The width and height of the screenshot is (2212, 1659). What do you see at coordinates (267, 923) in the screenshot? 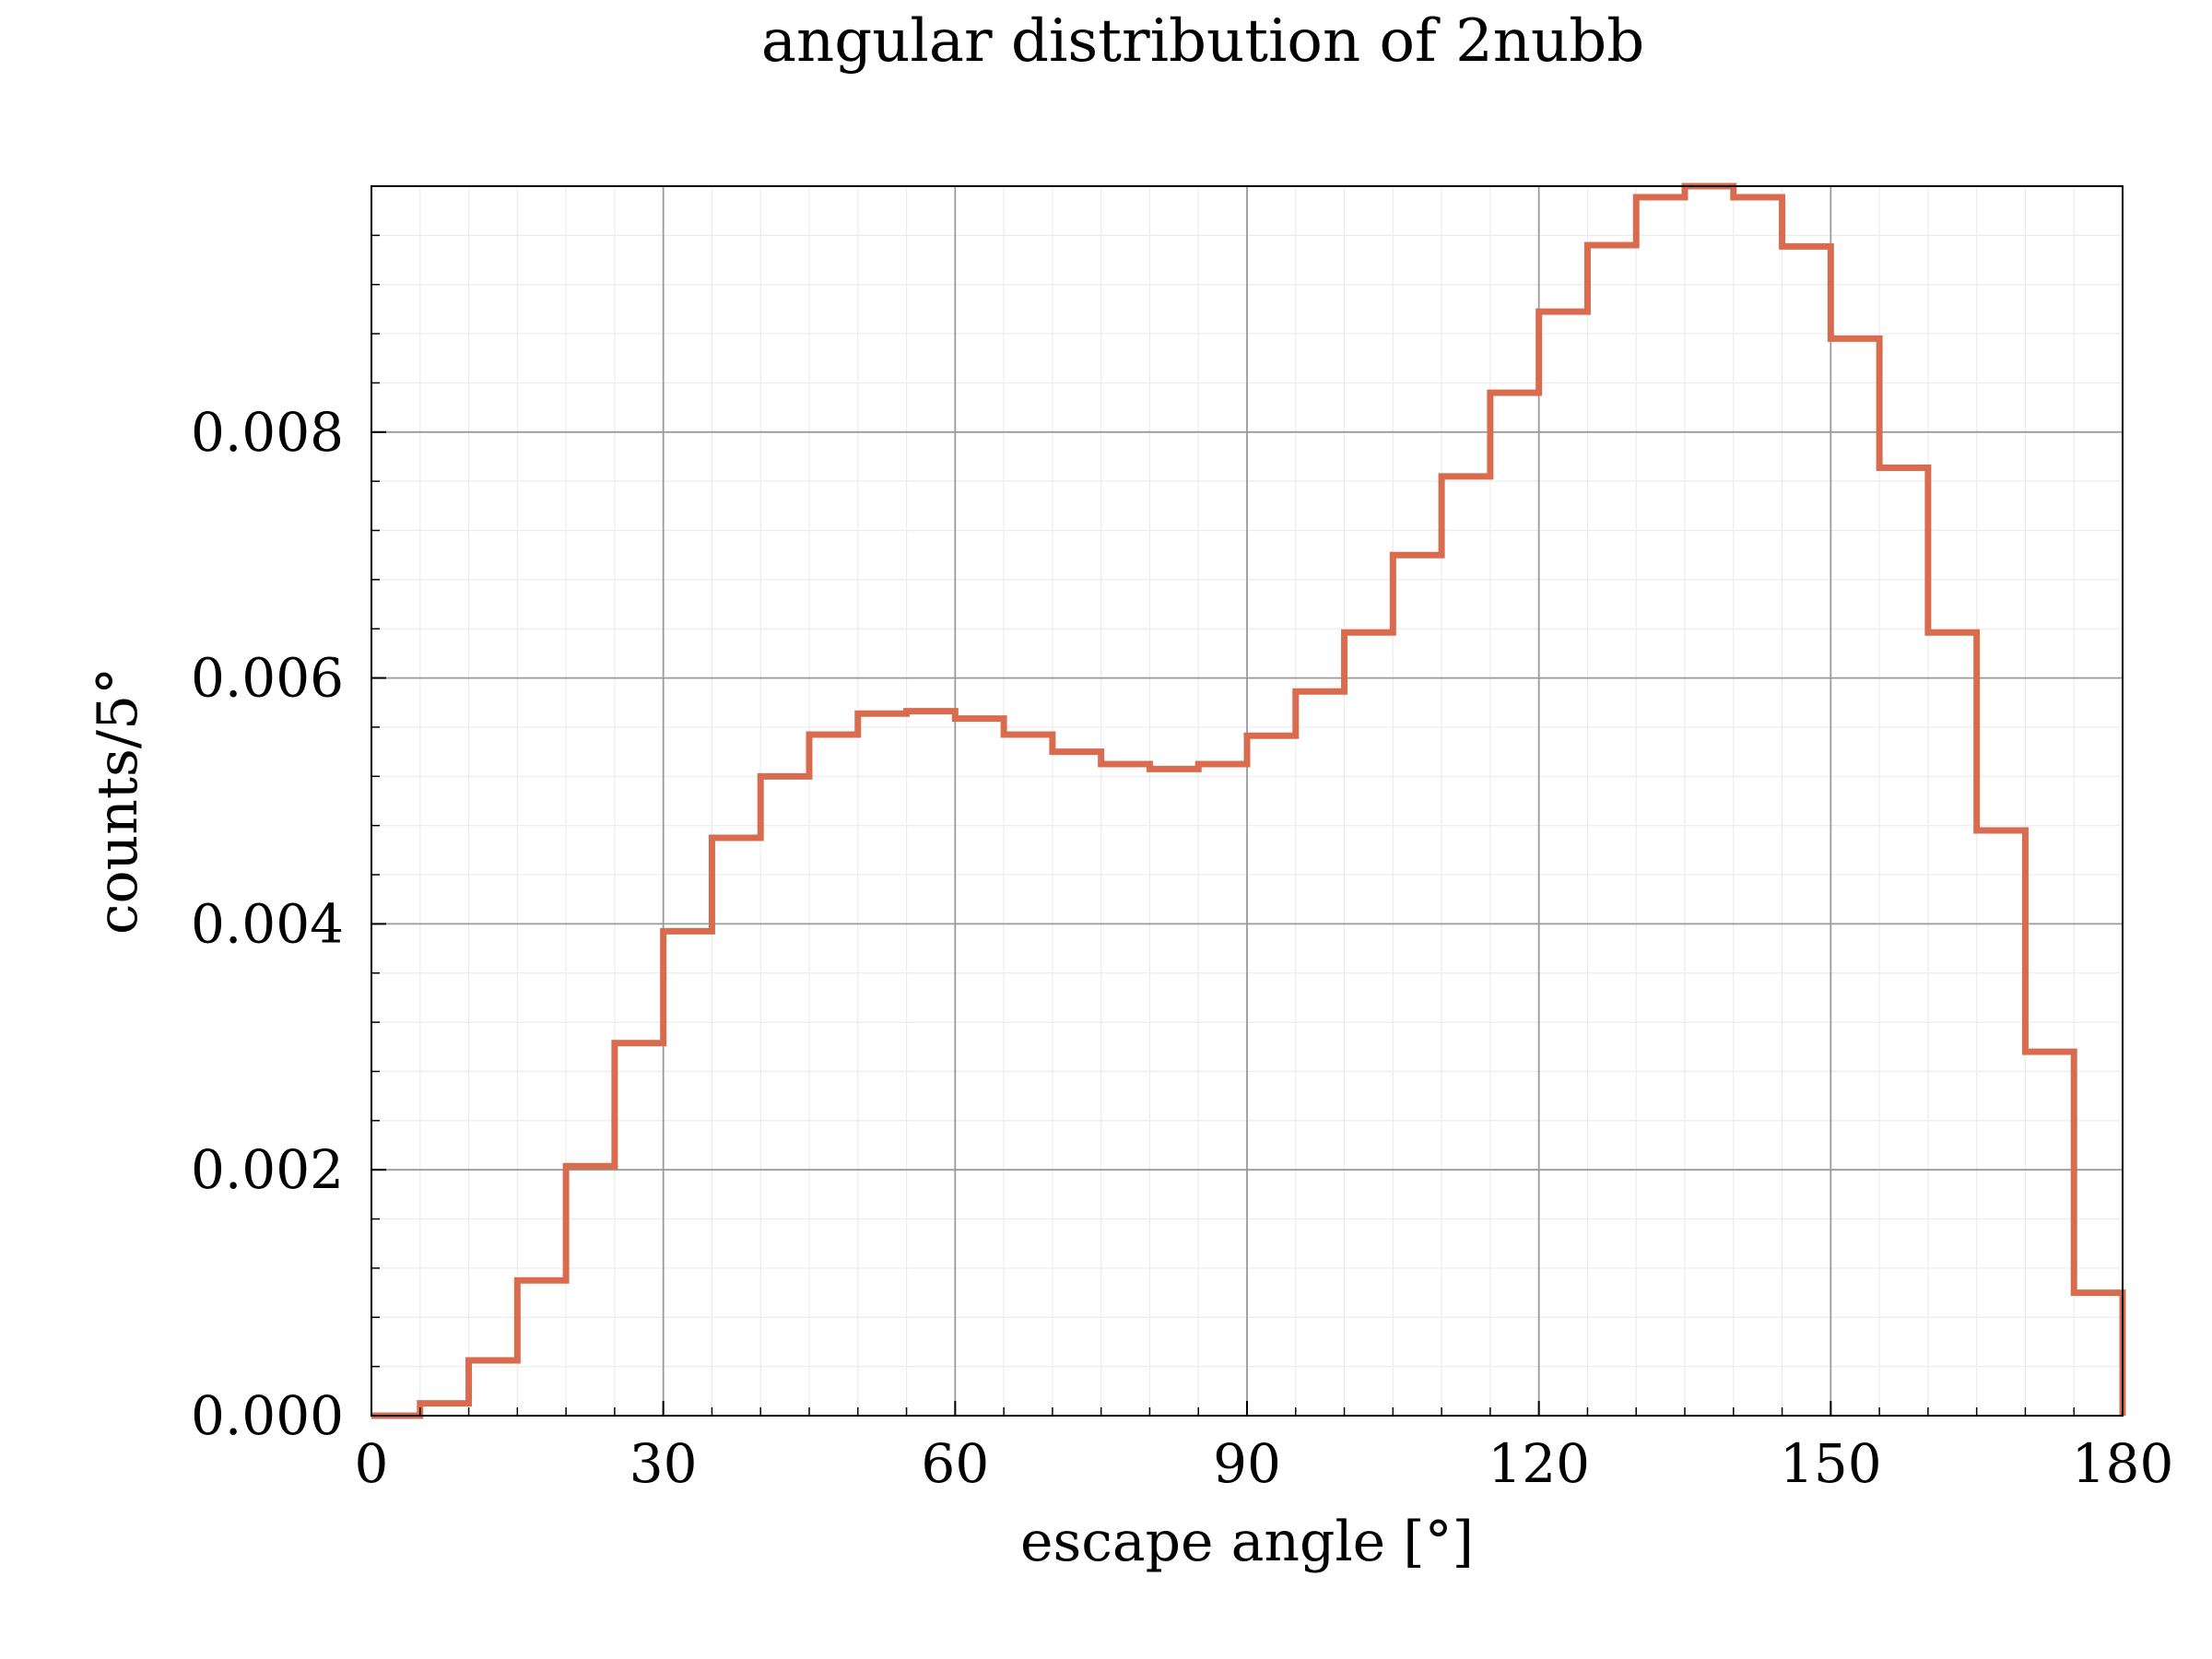
I see `y-tick-label: 0.004` at bounding box center [267, 923].